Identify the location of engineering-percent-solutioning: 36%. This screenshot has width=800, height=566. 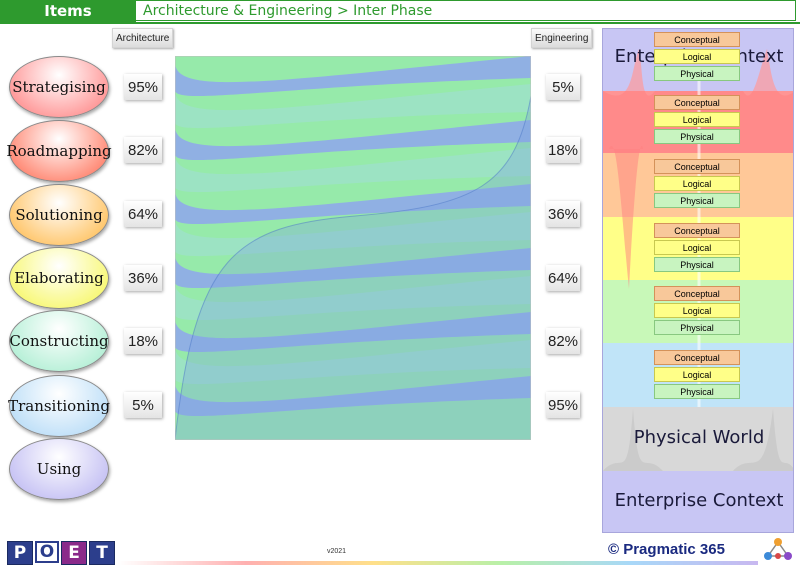
(563, 214).